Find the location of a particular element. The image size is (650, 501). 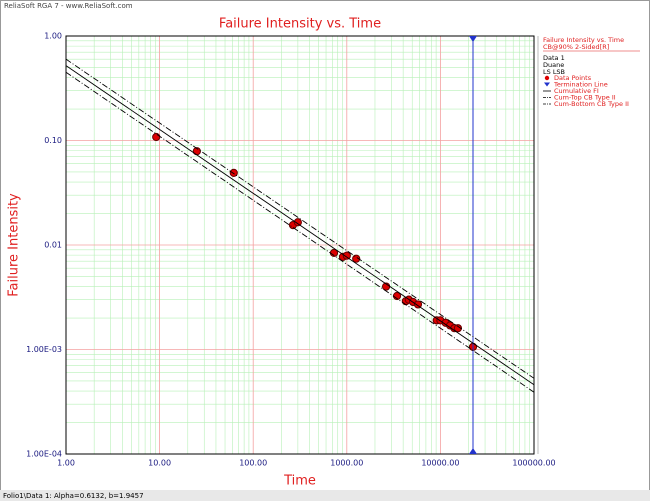

legend-heading: CB@90% 2-Sided[R] is located at coordinates (576, 47).